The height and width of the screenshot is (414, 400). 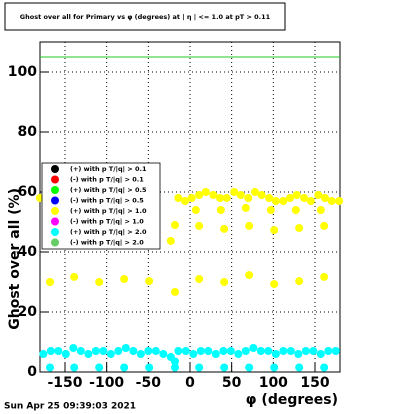 What do you see at coordinates (108, 169) in the screenshot?
I see `legend-label: (+) with p T/|q| > 0.1` at bounding box center [108, 169].